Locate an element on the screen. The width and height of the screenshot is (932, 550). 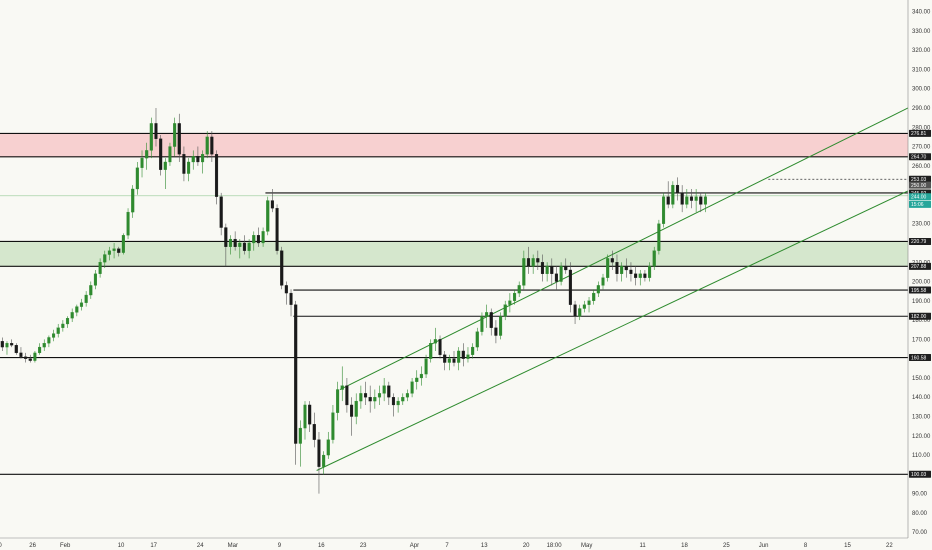
level-price-tag: 276.81 is located at coordinates (920, 133).